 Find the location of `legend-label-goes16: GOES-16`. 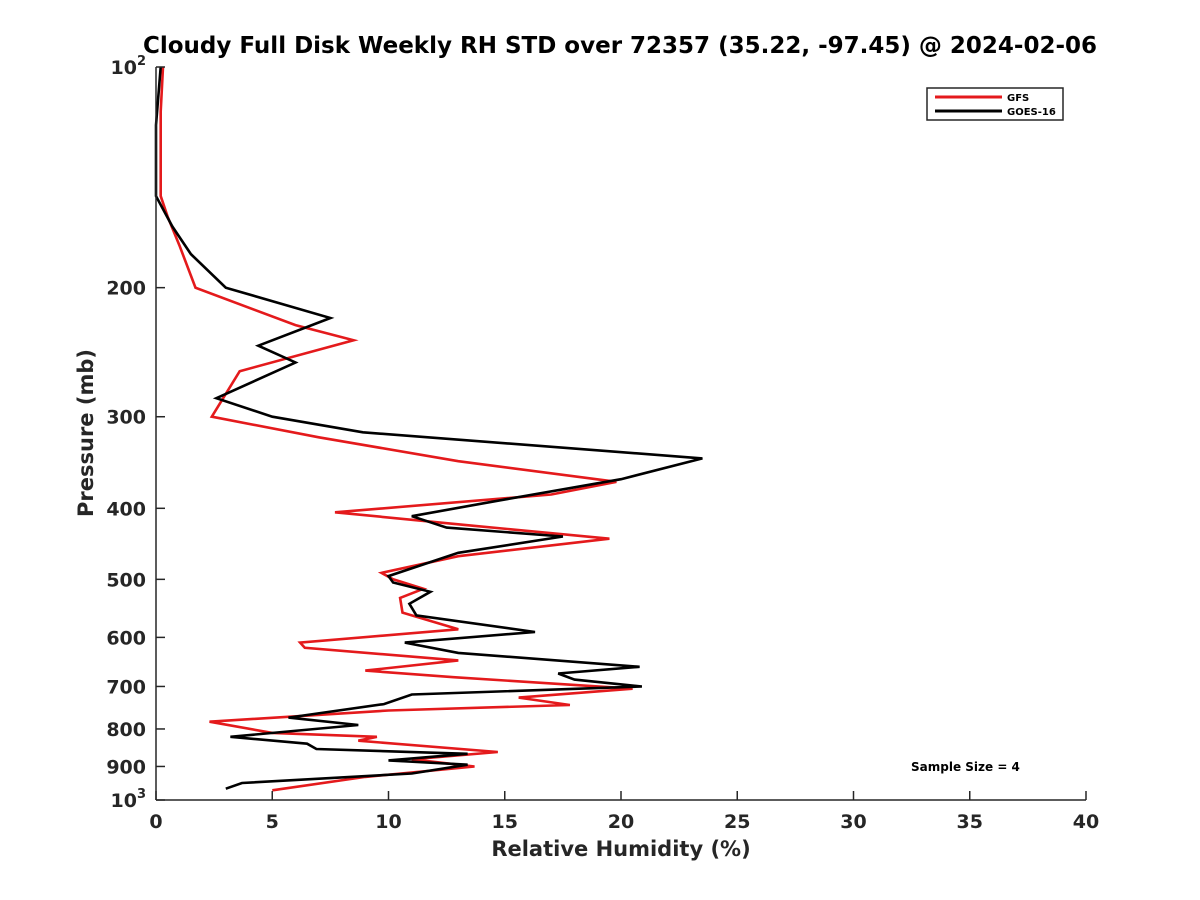

legend-label-goes16: GOES-16 is located at coordinates (1031, 112).